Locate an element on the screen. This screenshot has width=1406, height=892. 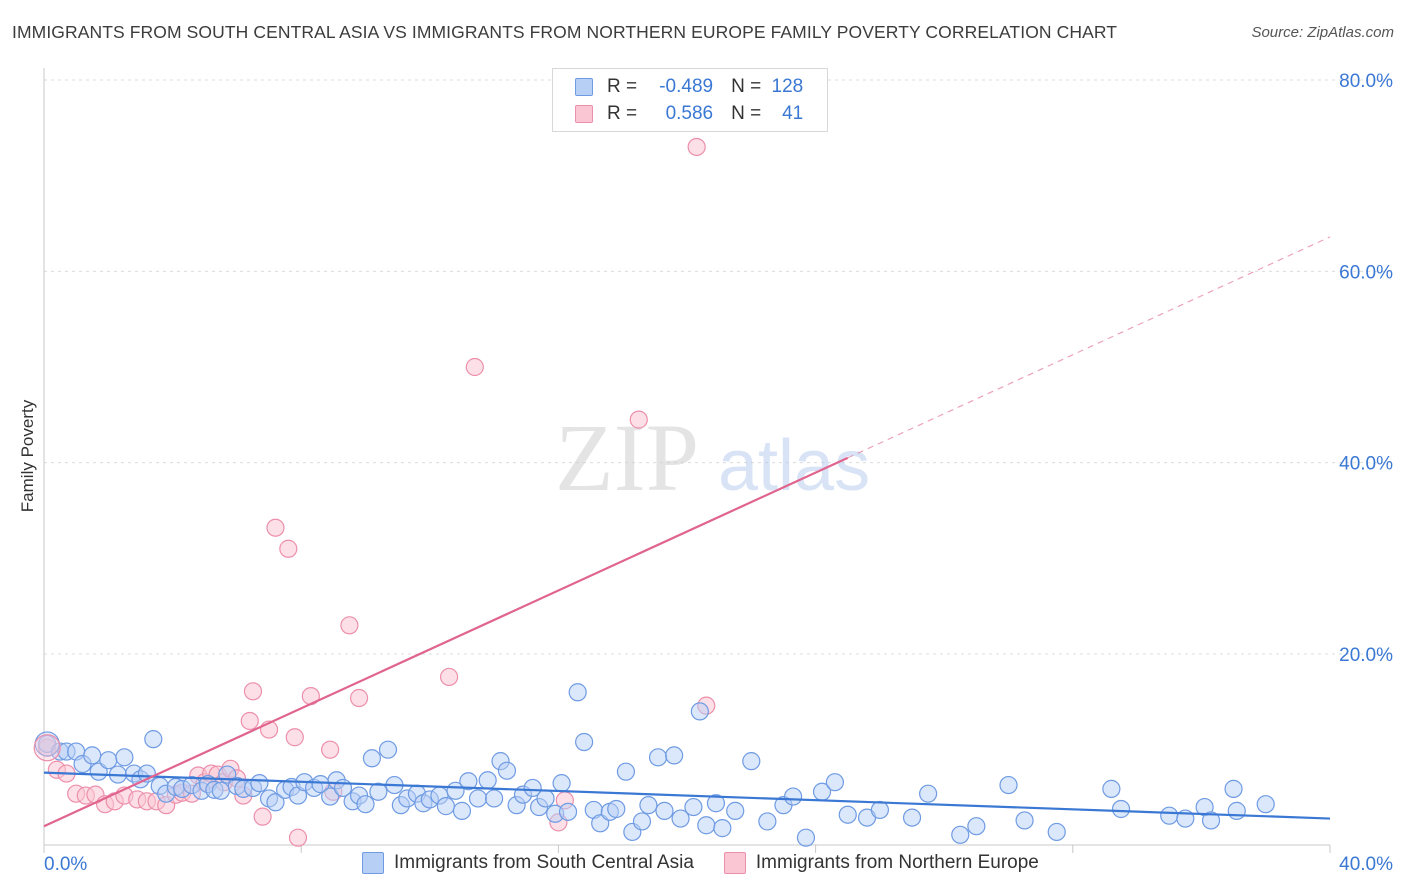
source-label: Source: ZipAtlas.com is located at coordinates (1322, 32).